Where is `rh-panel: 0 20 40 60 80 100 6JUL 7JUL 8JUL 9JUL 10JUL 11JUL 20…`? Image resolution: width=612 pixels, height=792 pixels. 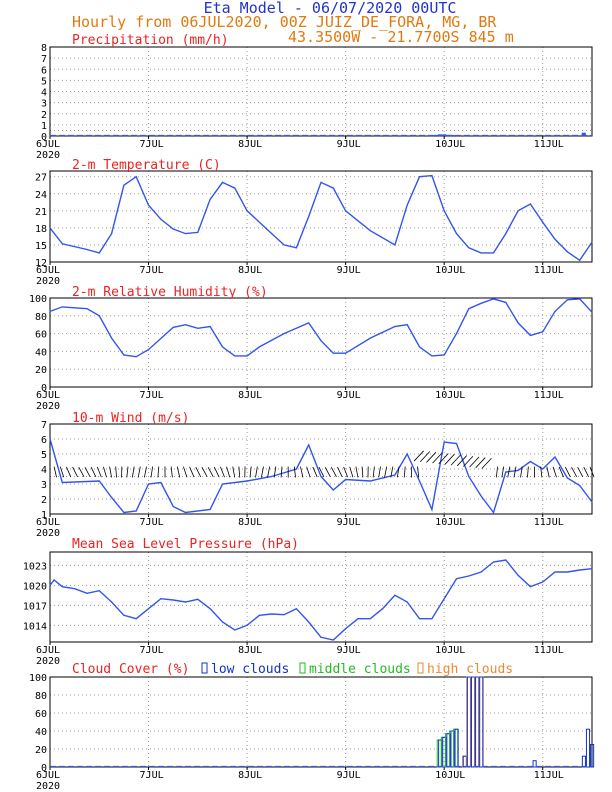
rh-panel: 0 20 40 60 80 100 6JUL 7JUL 8JUL 9JUL 10JUL 11JUL 20… is located at coordinates (311, 348).